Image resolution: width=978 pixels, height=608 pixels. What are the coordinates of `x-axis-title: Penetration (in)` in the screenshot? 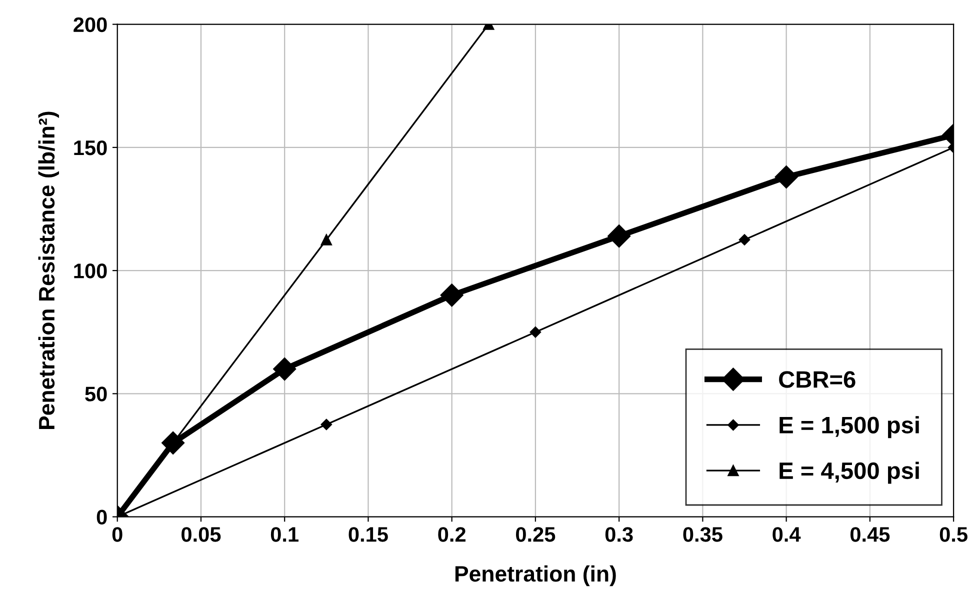 It's located at (535, 575).